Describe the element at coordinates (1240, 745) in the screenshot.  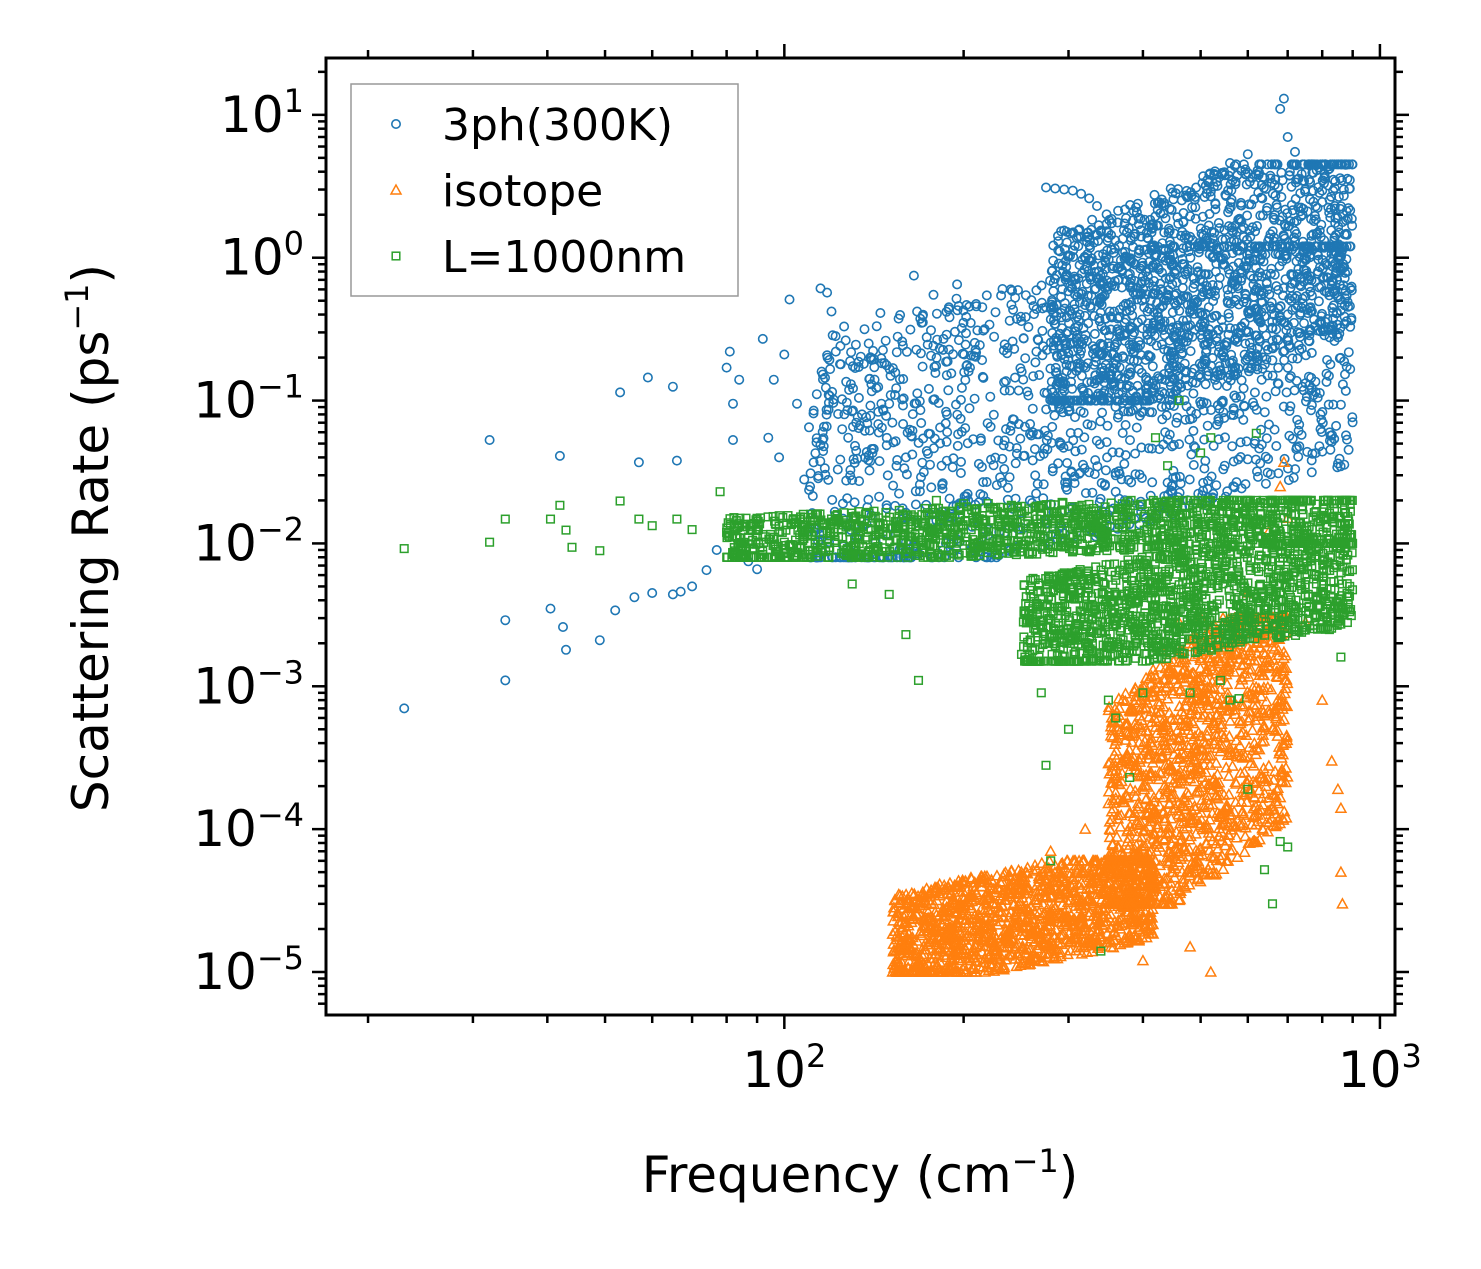
I see `point-triangle-cloud` at that location.